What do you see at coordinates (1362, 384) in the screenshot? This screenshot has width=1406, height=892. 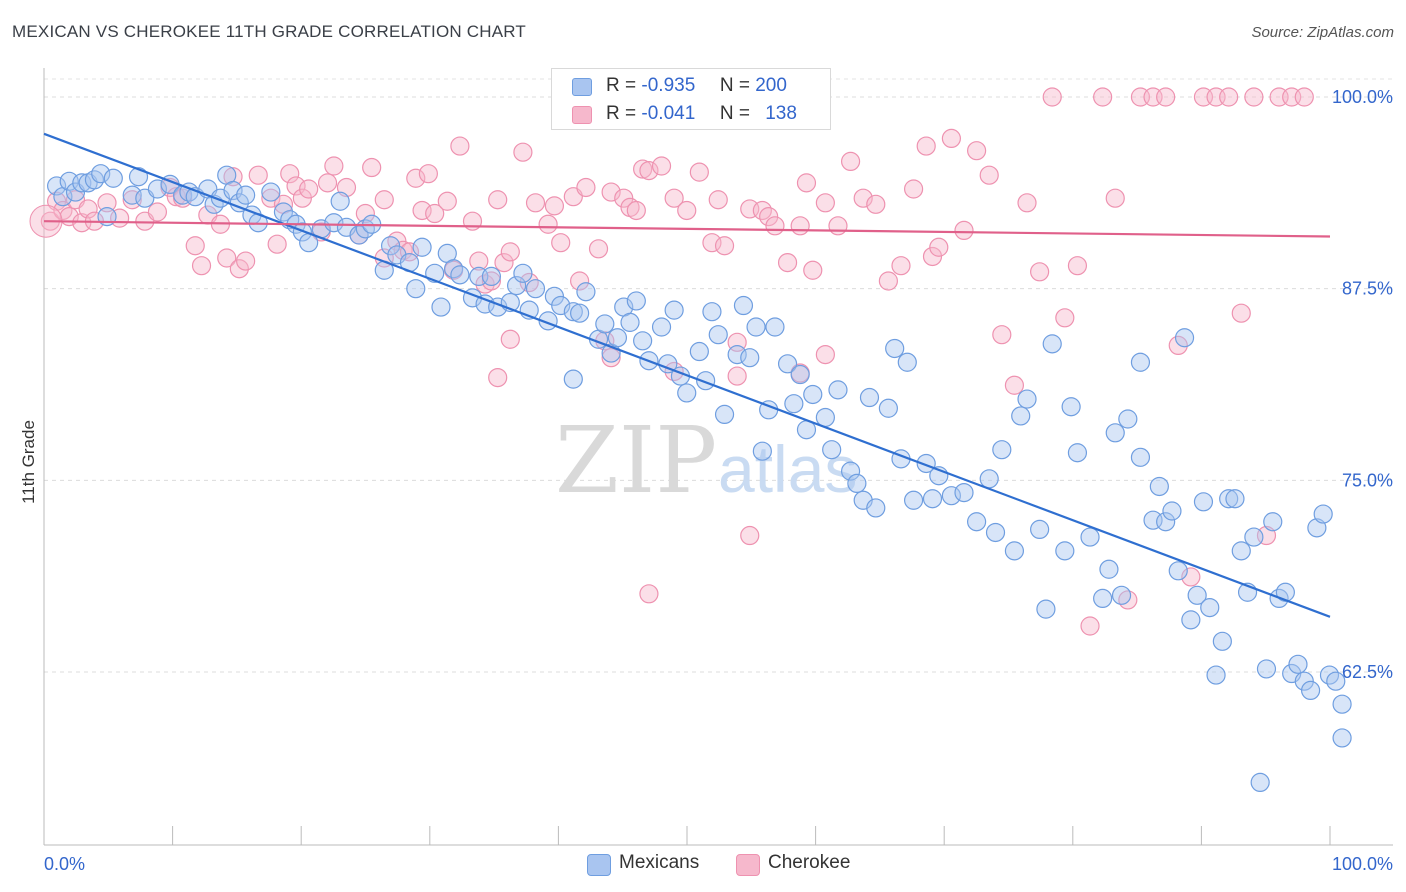 I see `y-tick-labels: 100.0% 87.5% 75.0% 62.5%` at bounding box center [1362, 384].